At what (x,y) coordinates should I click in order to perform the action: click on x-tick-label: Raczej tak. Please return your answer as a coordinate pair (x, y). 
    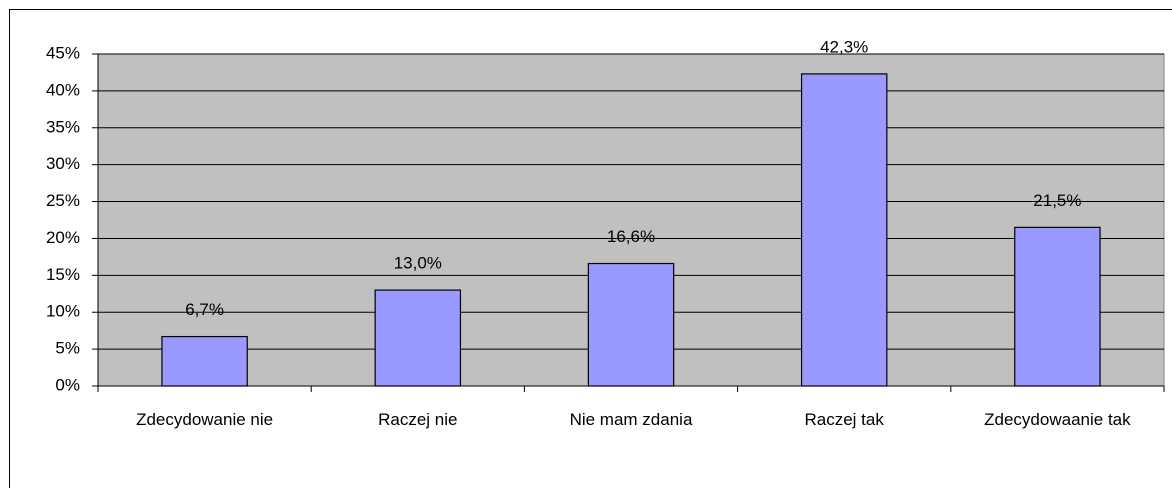
    Looking at the image, I should click on (844, 419).